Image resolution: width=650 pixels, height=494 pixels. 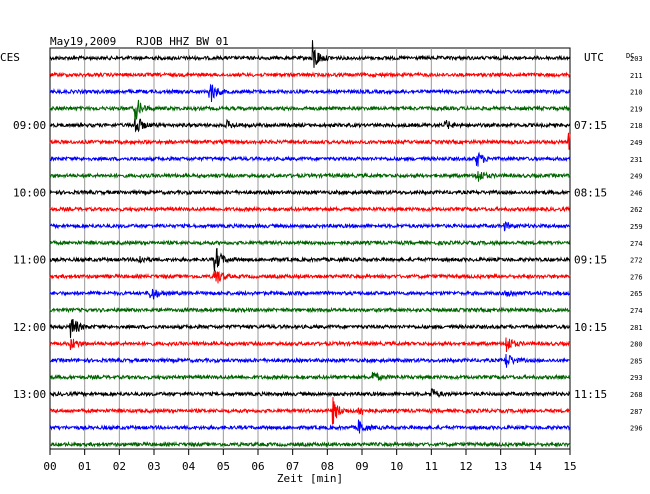 What do you see at coordinates (361, 466) in the screenshot?
I see `x-tick-label: 09` at bounding box center [361, 466].